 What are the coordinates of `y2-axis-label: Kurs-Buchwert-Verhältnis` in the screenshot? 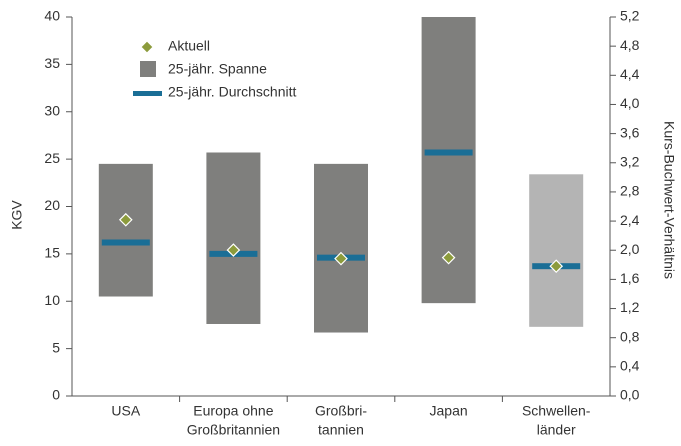 It's located at (669, 200).